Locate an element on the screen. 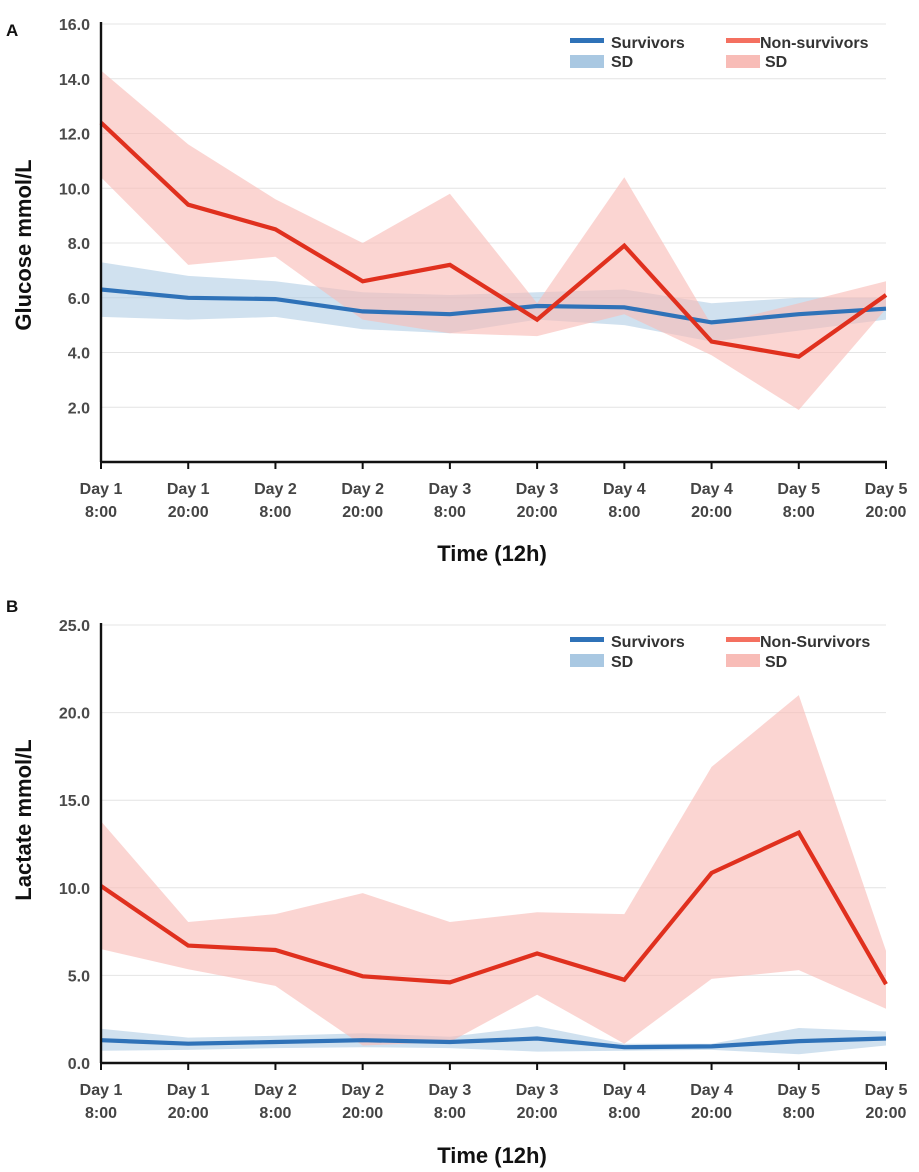  panel-letter: B is located at coordinates (12, 606).